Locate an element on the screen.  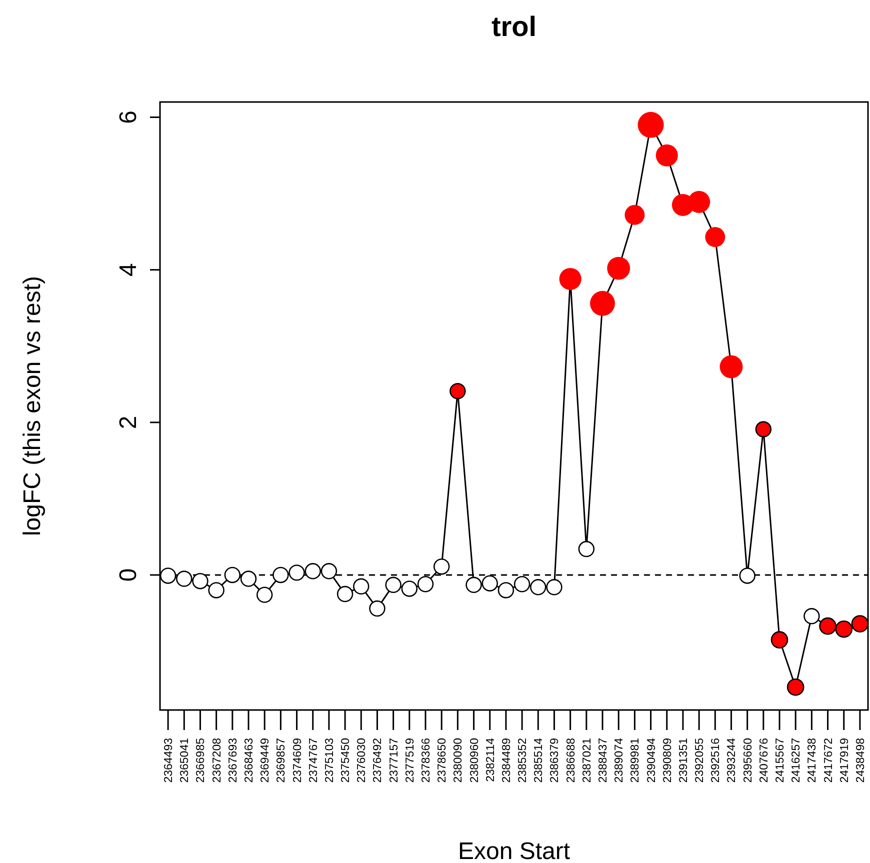
y-axis-title: logFC (this exon vs rest) is located at coordinates (32, 406).